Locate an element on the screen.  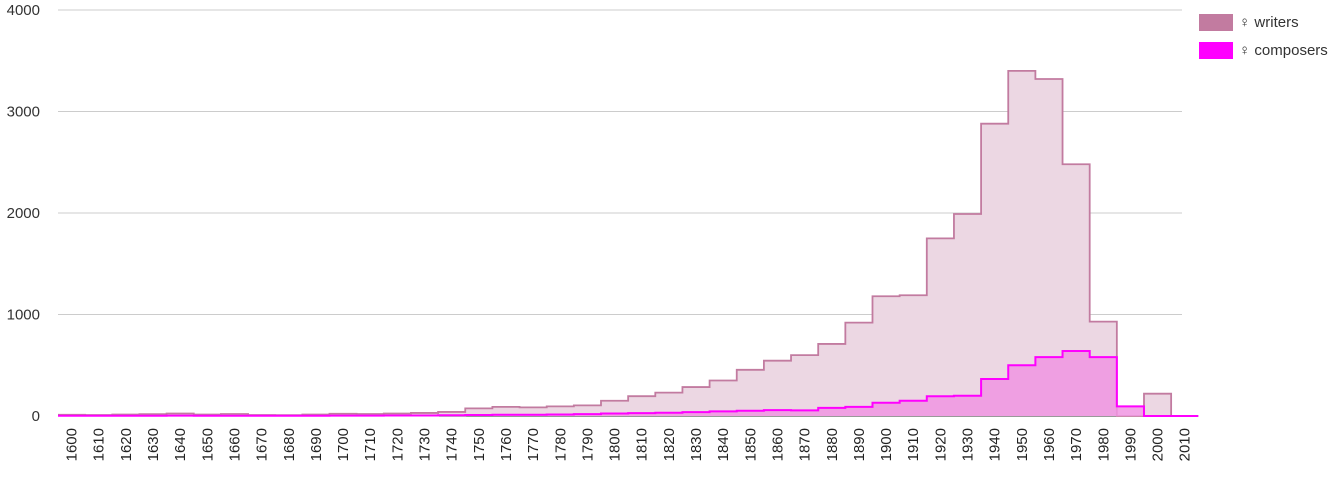
x-tick-label: 1910 is located at coordinates (913, 444).